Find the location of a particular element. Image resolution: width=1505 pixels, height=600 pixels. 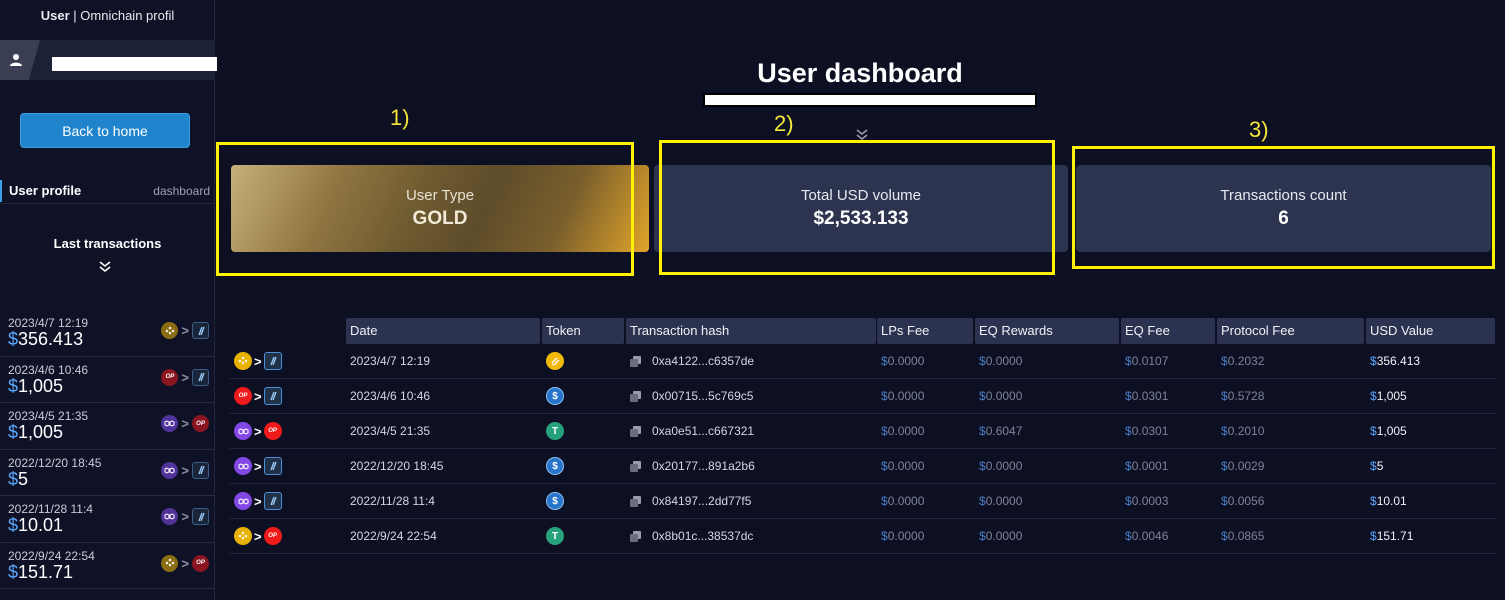

total-volume-label: Total USD volume is located at coordinates (861, 195).